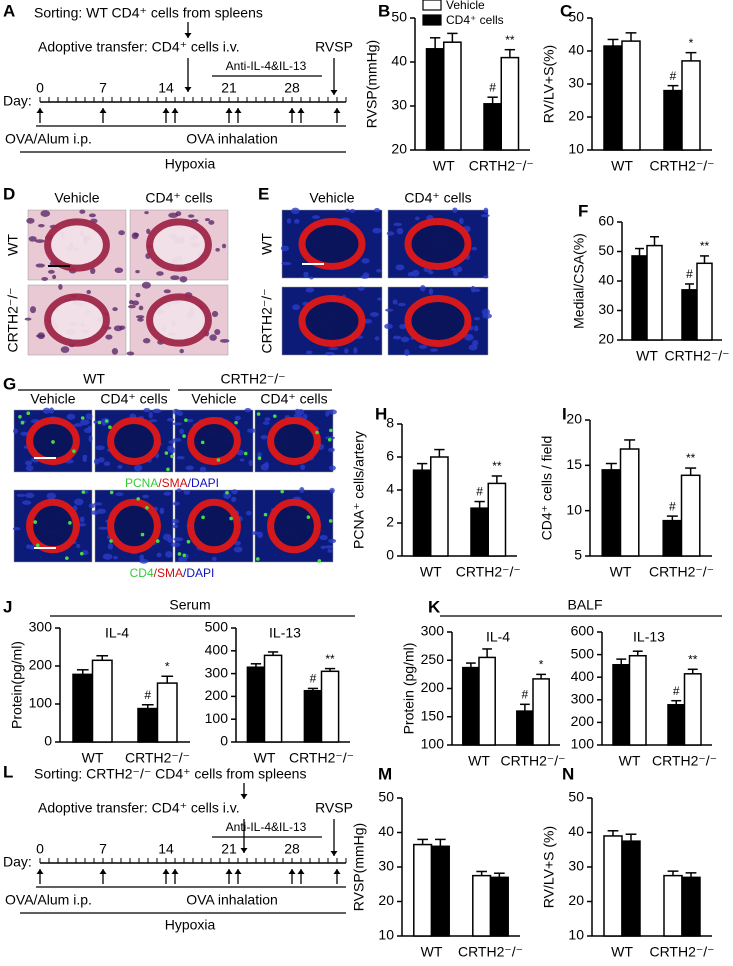 The image size is (733, 966). Describe the element at coordinates (390, 456) in the screenshot. I see `y-tick-label: 6` at that location.